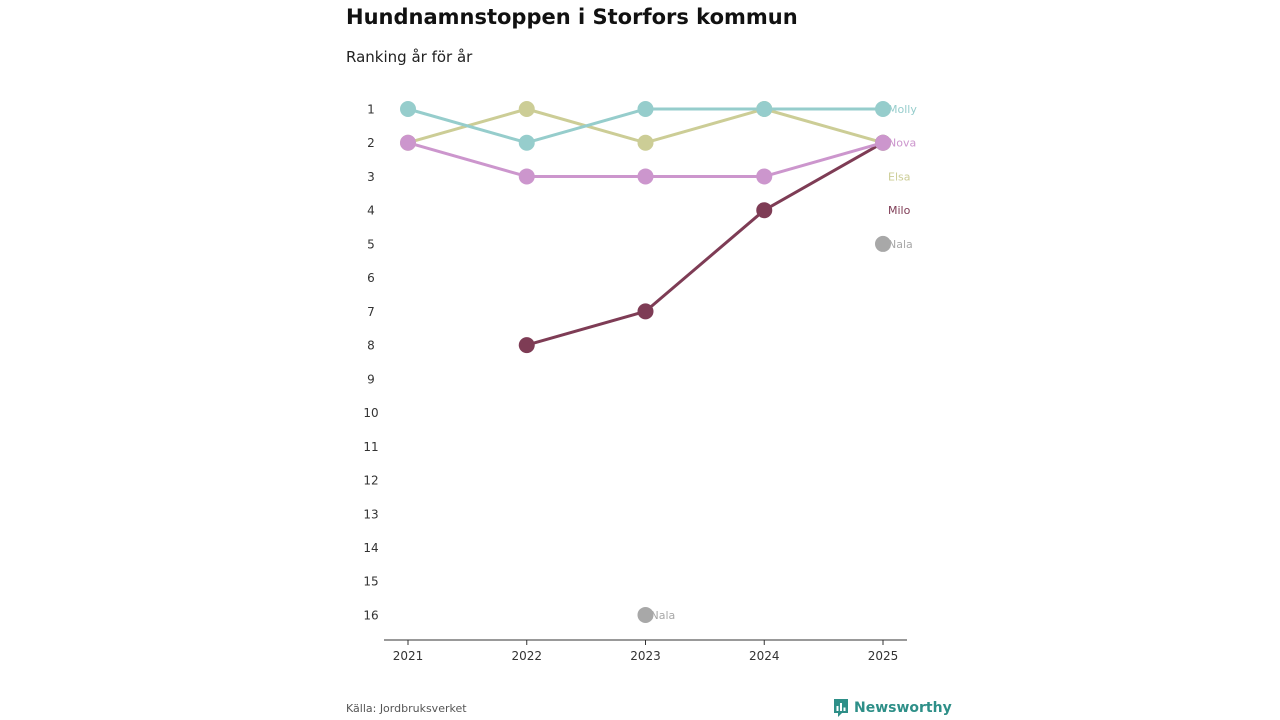 The width and height of the screenshot is (1280, 720). Describe the element at coordinates (883, 656) in the screenshot. I see `x-tick-label-2025: 2025` at that location.